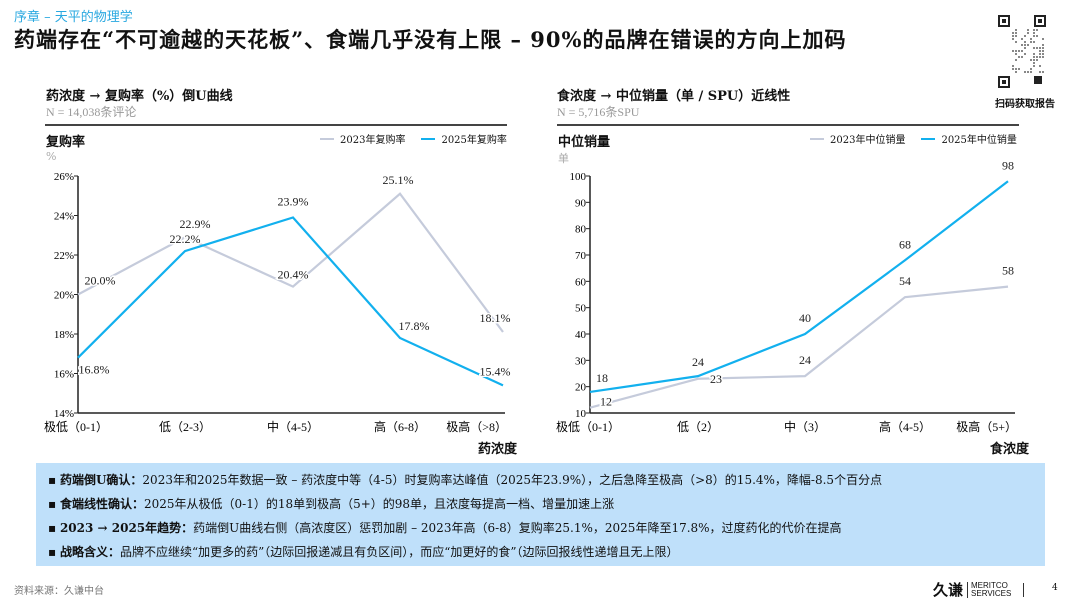 Image resolution: width=1080 pixels, height=608 pixels. Describe the element at coordinates (414, 326) in the screenshot. I see `data-label: 17.8%` at that location.